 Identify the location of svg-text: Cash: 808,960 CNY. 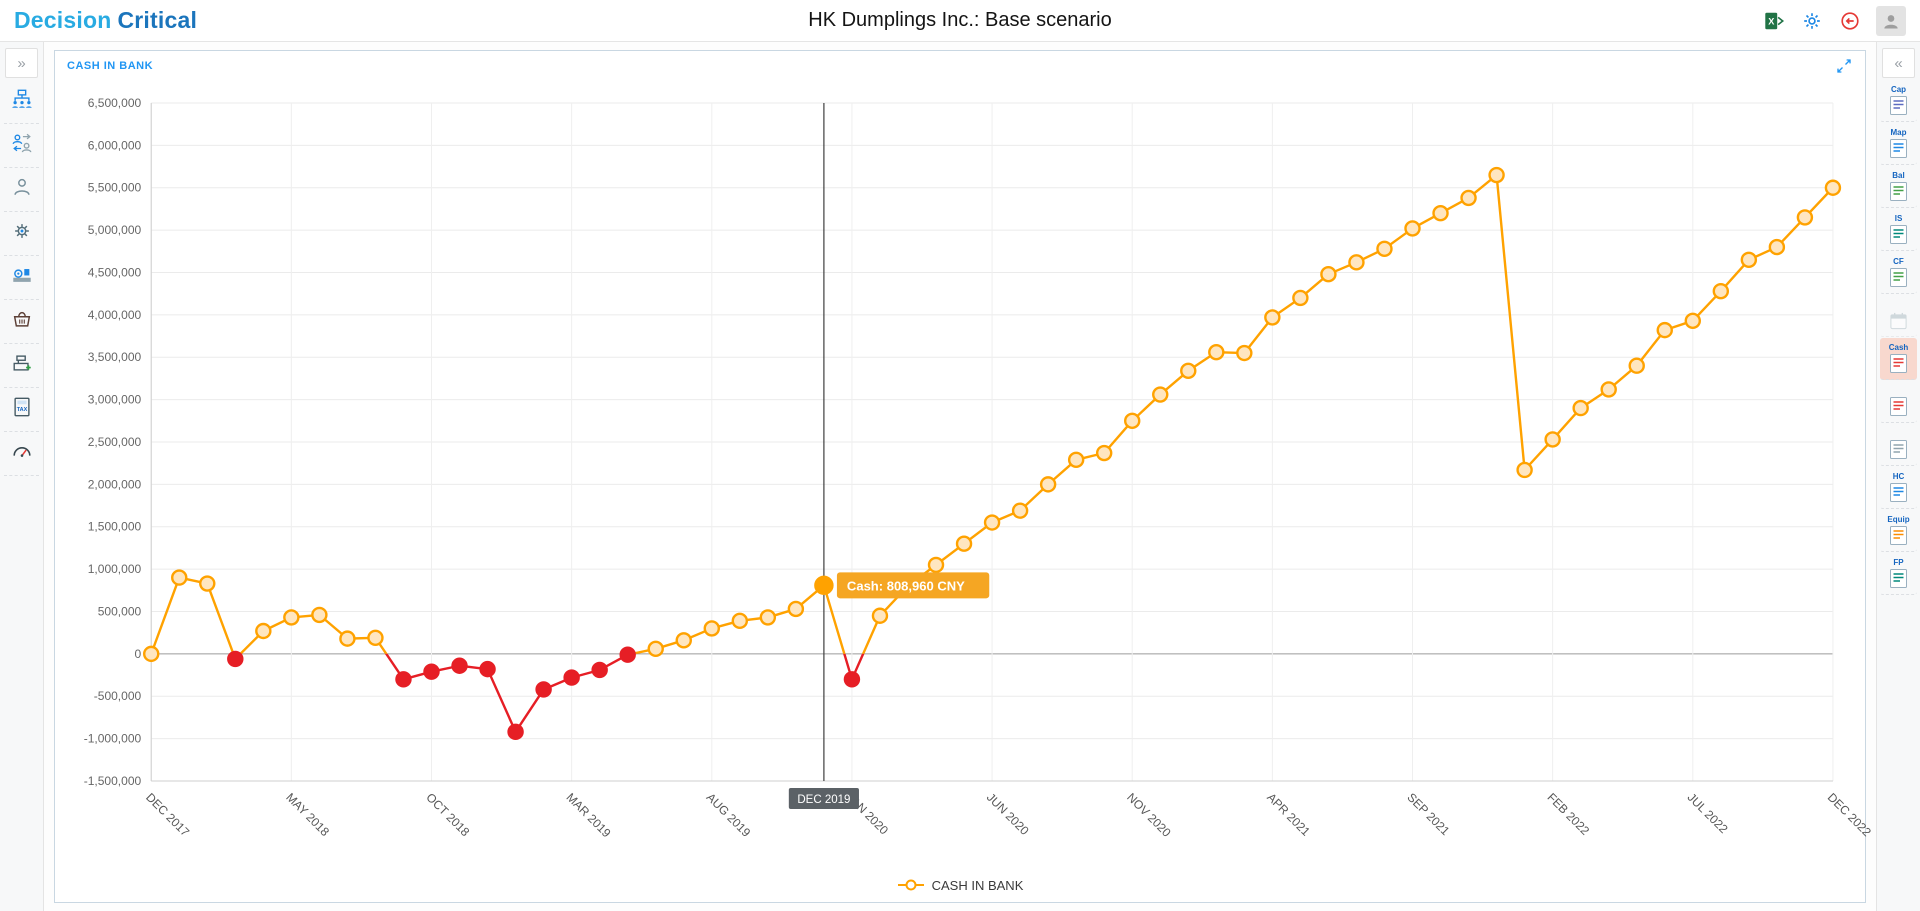
(906, 585).